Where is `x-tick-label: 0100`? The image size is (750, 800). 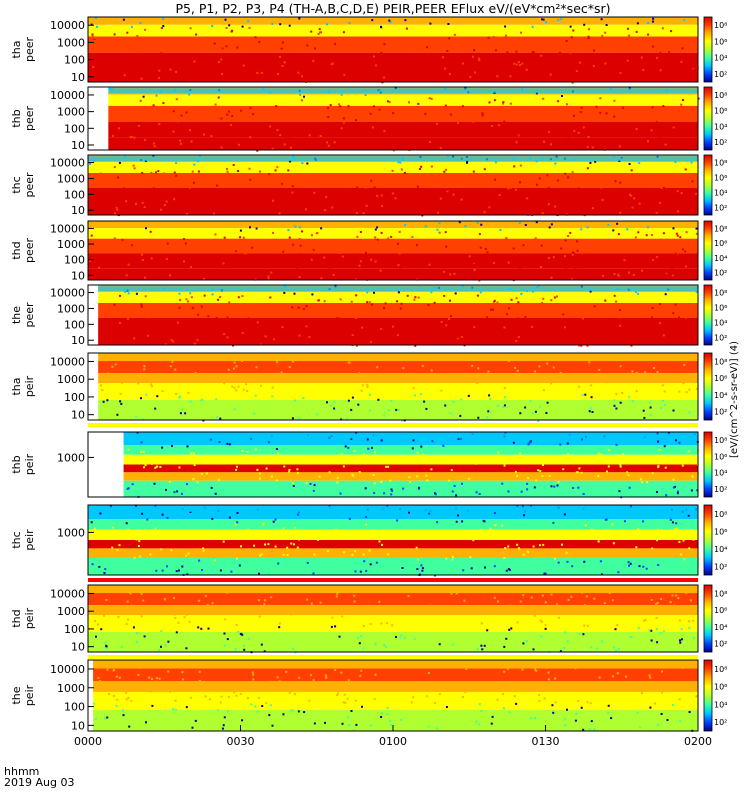 x-tick-label: 0100 is located at coordinates (393, 741).